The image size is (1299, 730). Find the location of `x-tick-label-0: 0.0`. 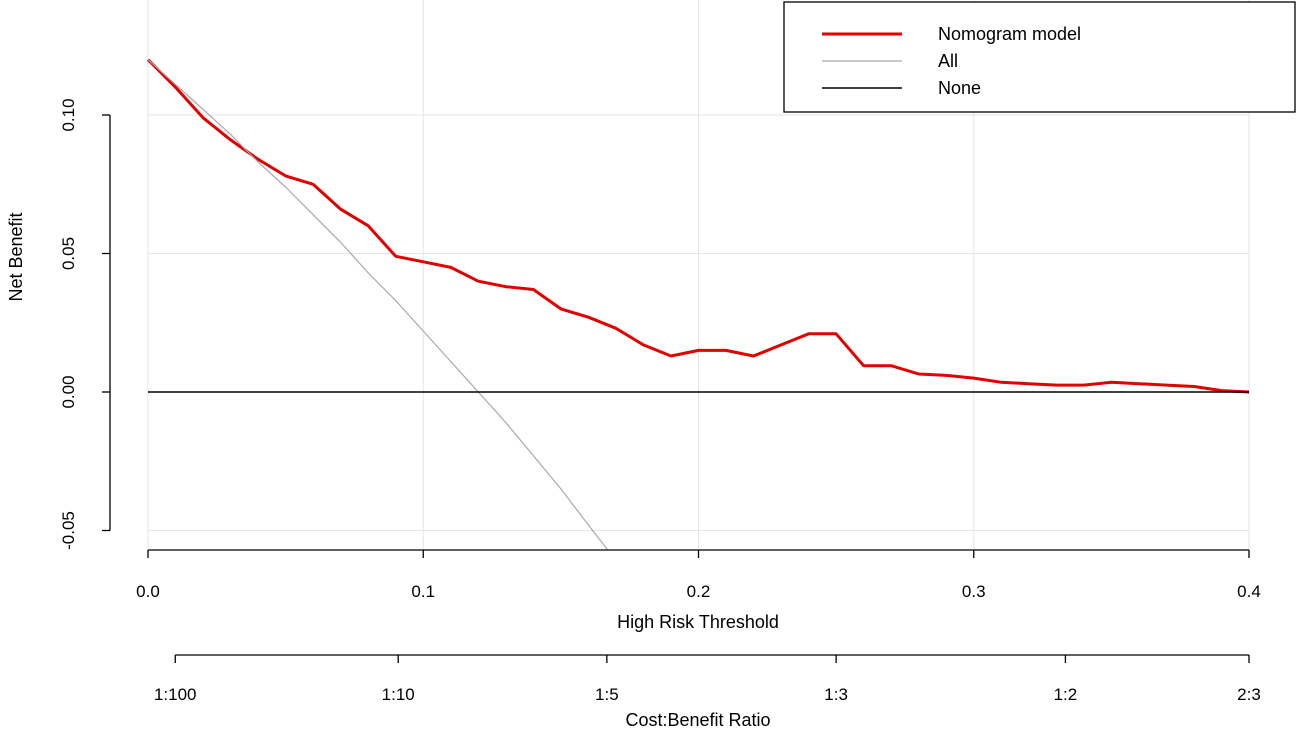

x-tick-label-0: 0.0 is located at coordinates (148, 591).